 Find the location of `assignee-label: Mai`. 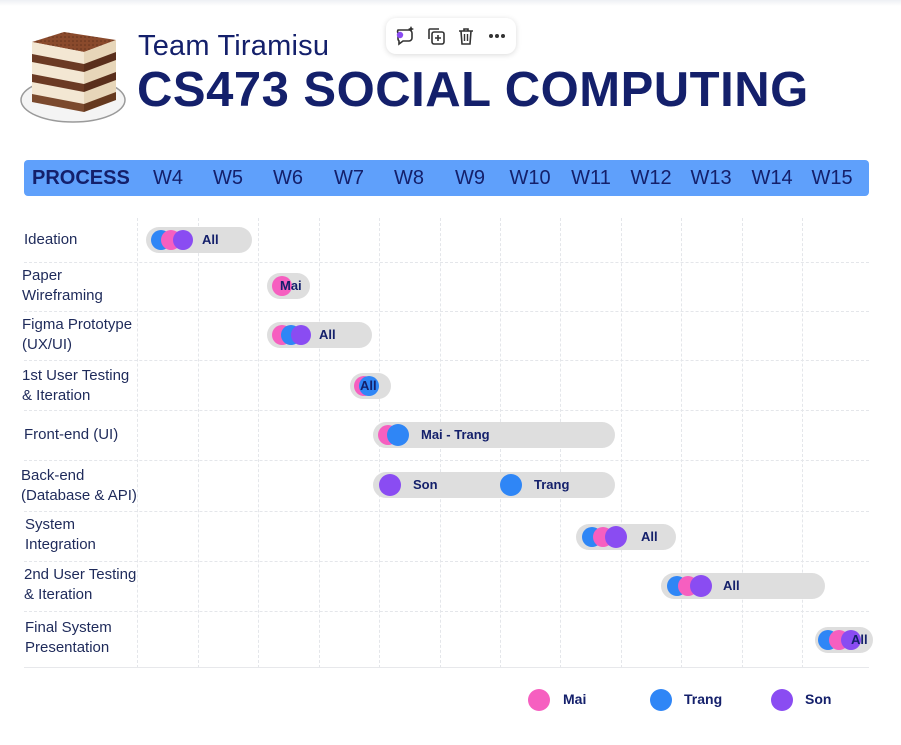

assignee-label: Mai is located at coordinates (291, 285).